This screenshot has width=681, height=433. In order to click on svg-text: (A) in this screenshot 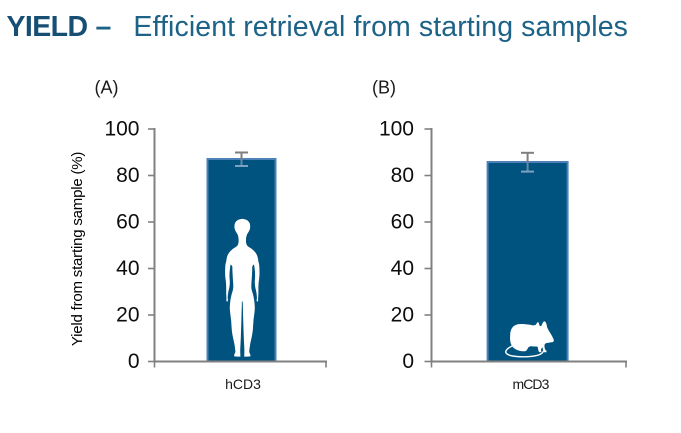, I will do `click(107, 88)`.